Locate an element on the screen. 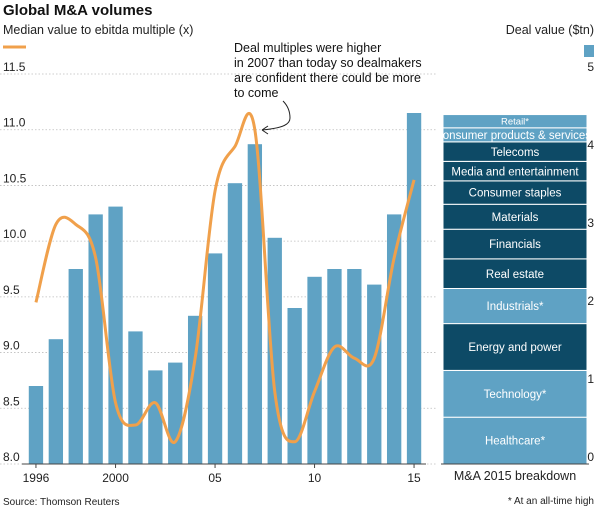 This screenshot has width=597, height=511. right-tick-label: 1 is located at coordinates (590, 379).